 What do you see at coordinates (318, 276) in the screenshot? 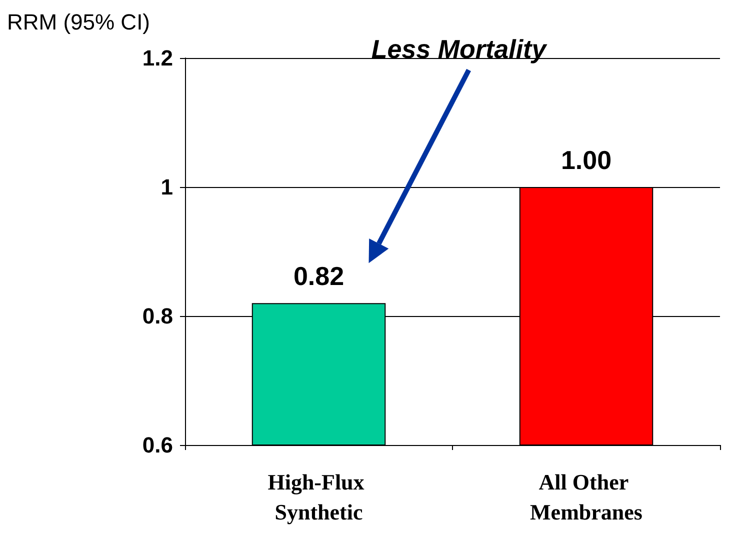
I see `data-label: 0.82` at bounding box center [318, 276].